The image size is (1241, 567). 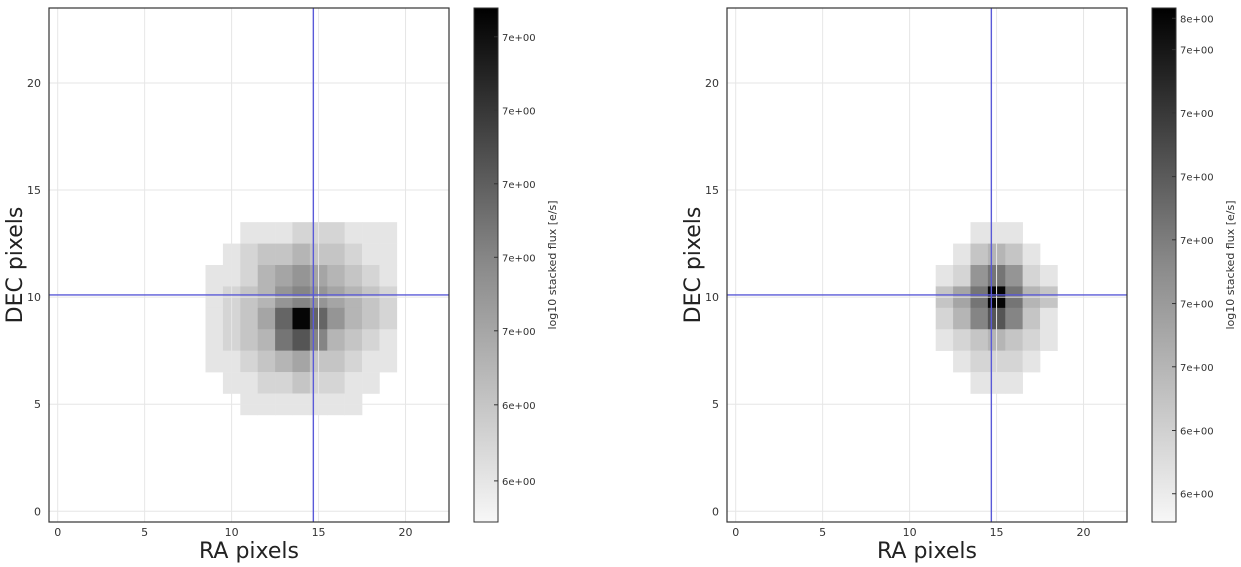 What do you see at coordinates (712, 83) in the screenshot?
I see `y-tick-label: 20` at bounding box center [712, 83].